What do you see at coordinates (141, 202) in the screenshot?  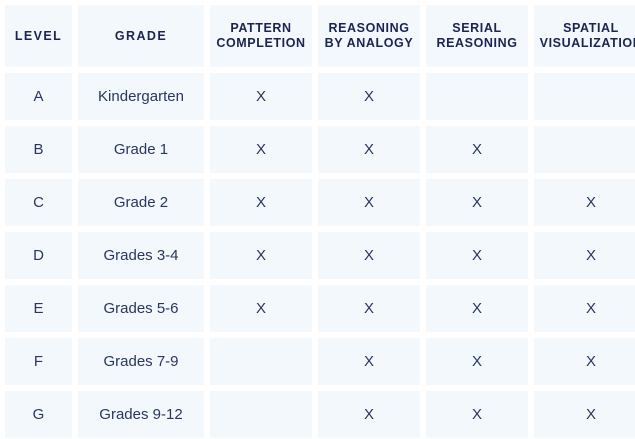 I see `cell-grade: Grade 2` at bounding box center [141, 202].